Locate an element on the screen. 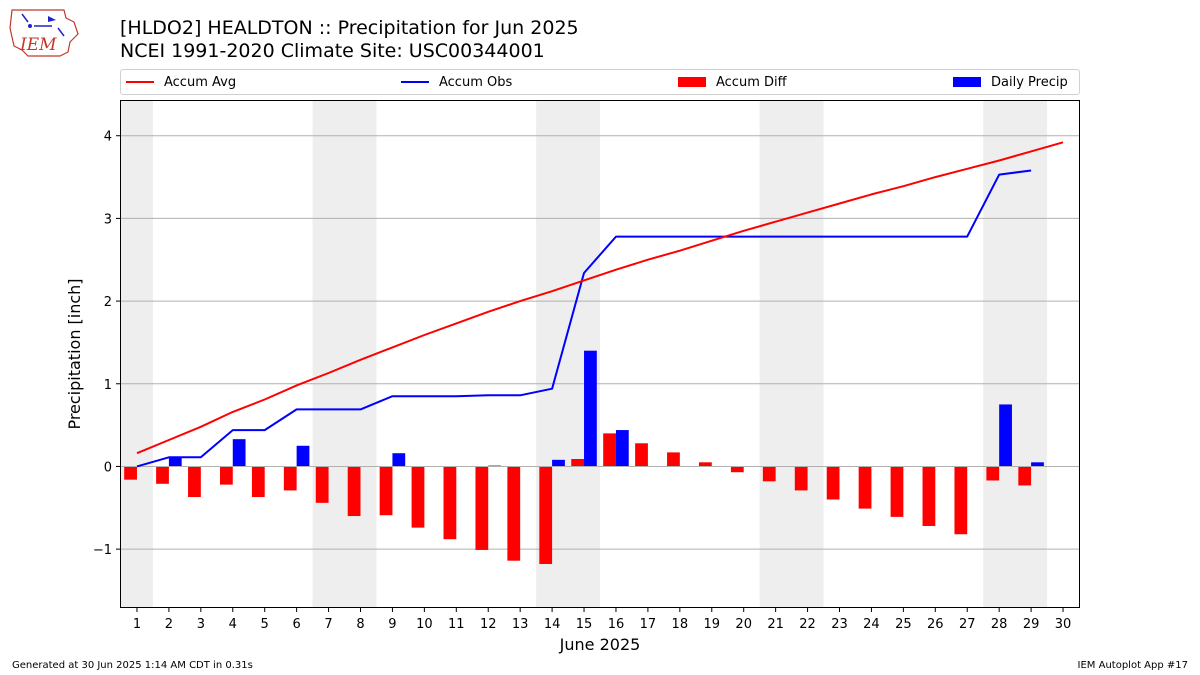 Image resolution: width=1200 pixels, height=675 pixels. x-tick-label: 3 is located at coordinates (201, 624).